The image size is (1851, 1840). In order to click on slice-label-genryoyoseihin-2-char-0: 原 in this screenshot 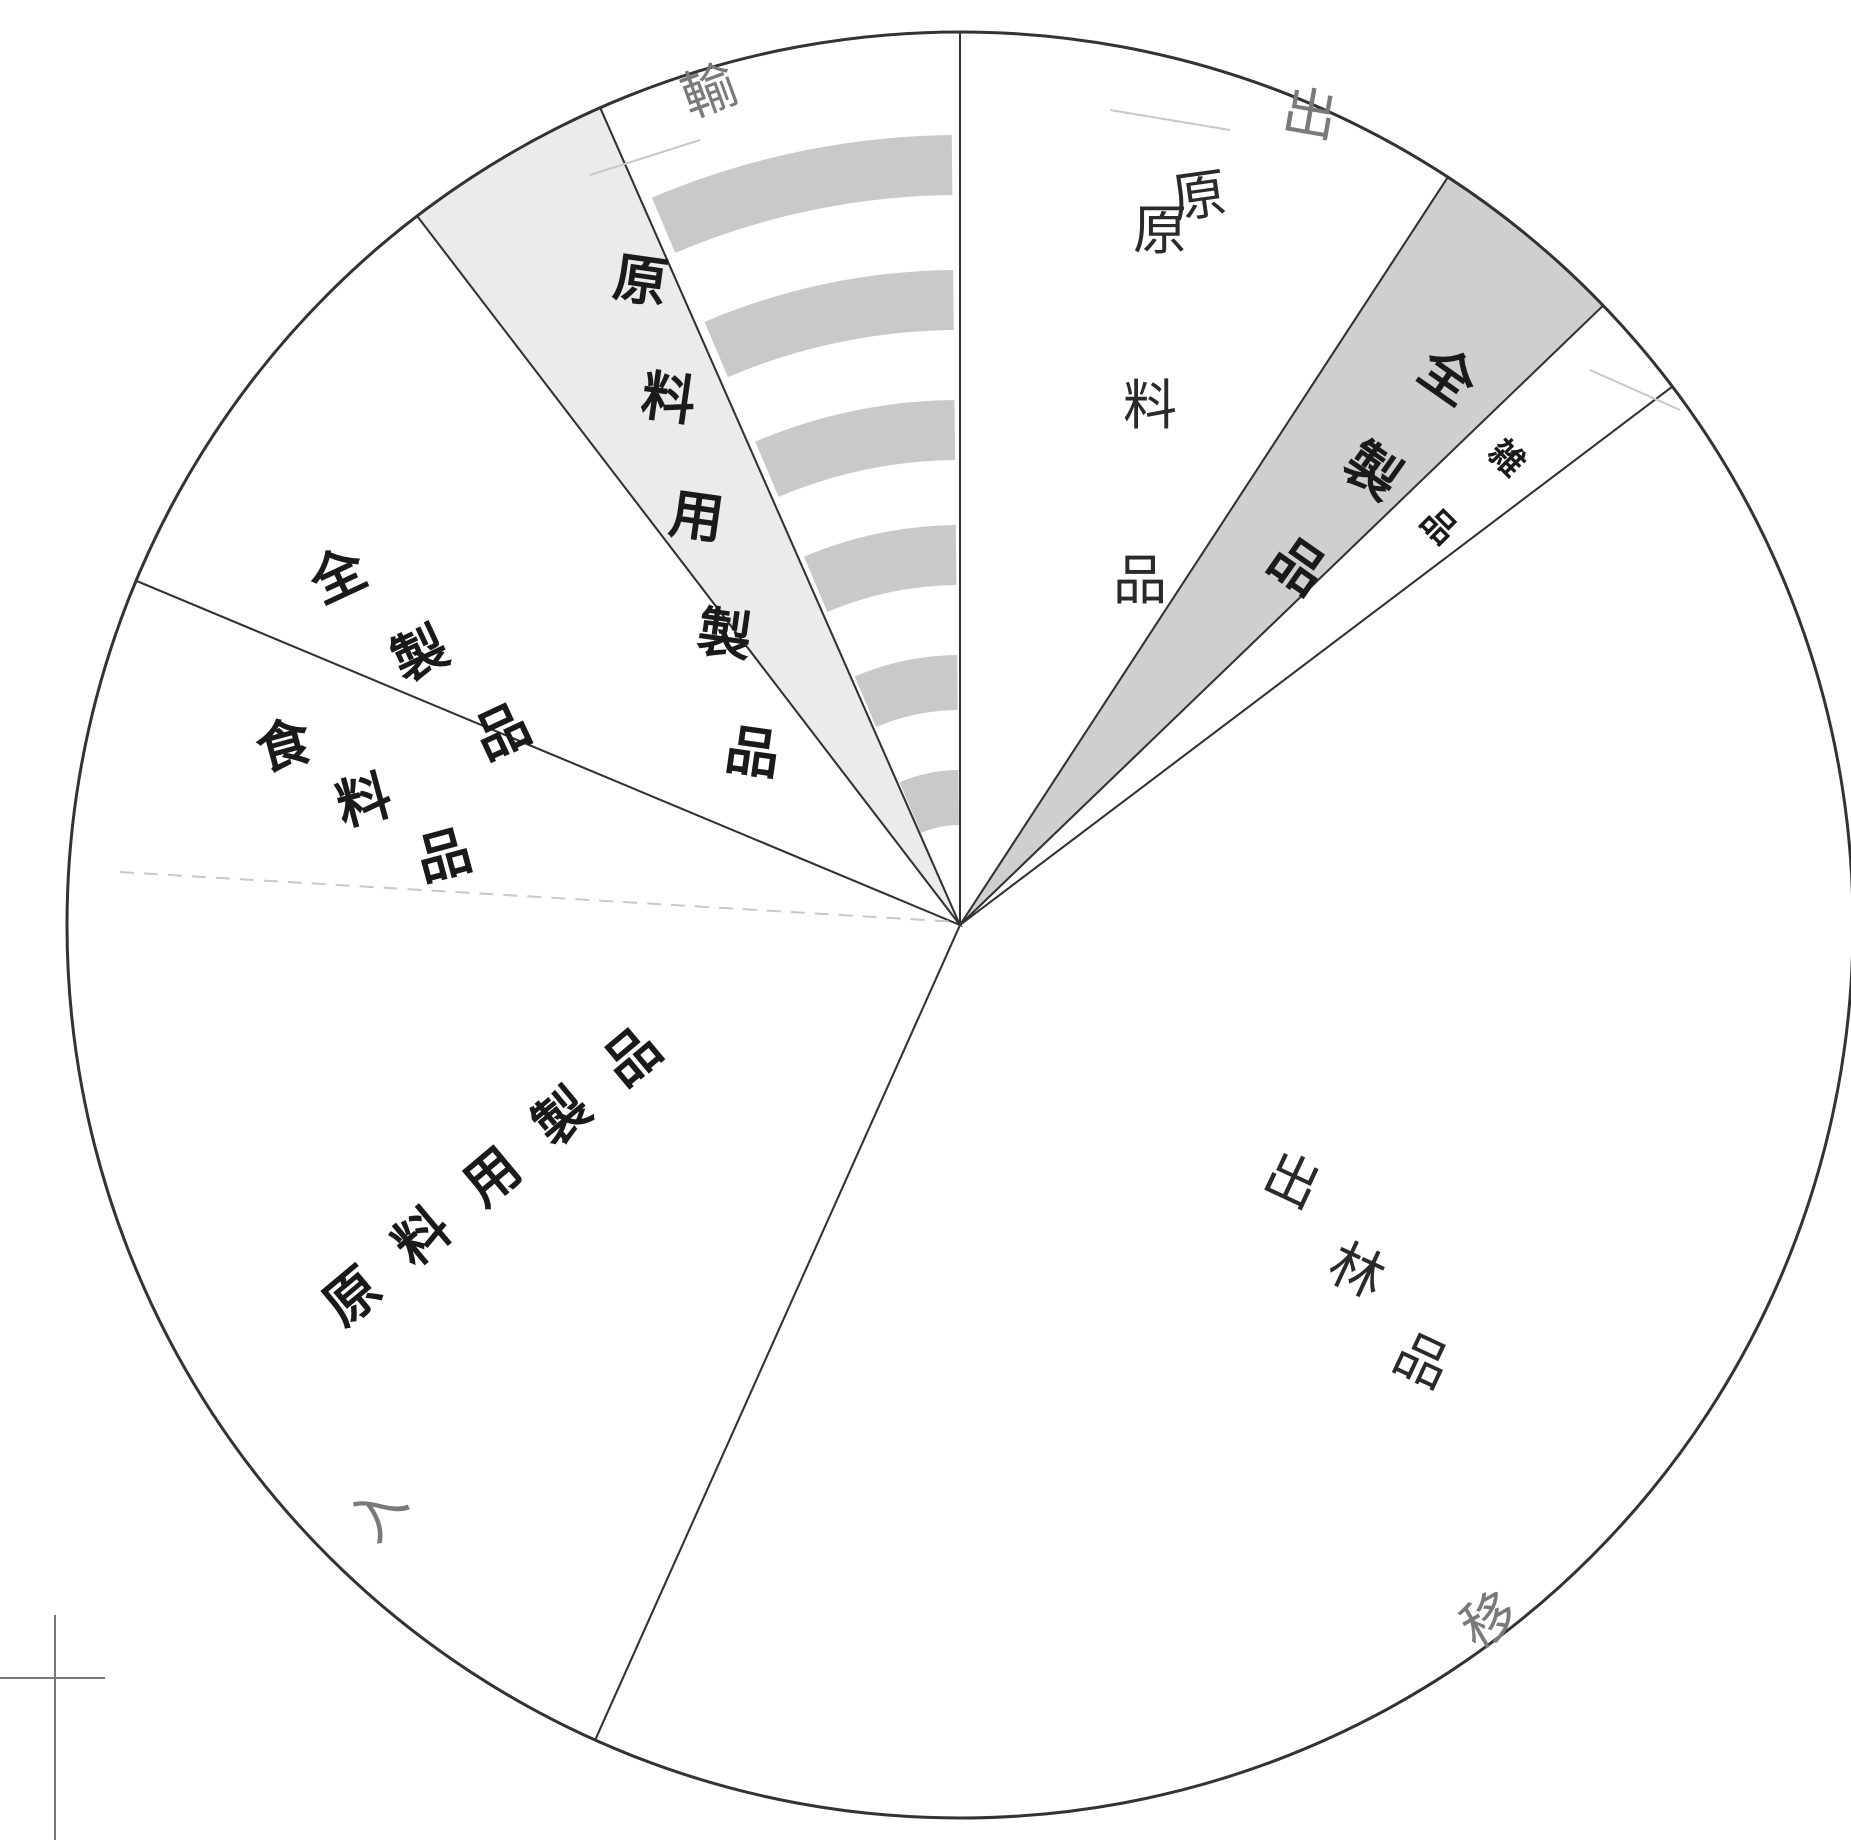, I will do `click(640, 280)`.